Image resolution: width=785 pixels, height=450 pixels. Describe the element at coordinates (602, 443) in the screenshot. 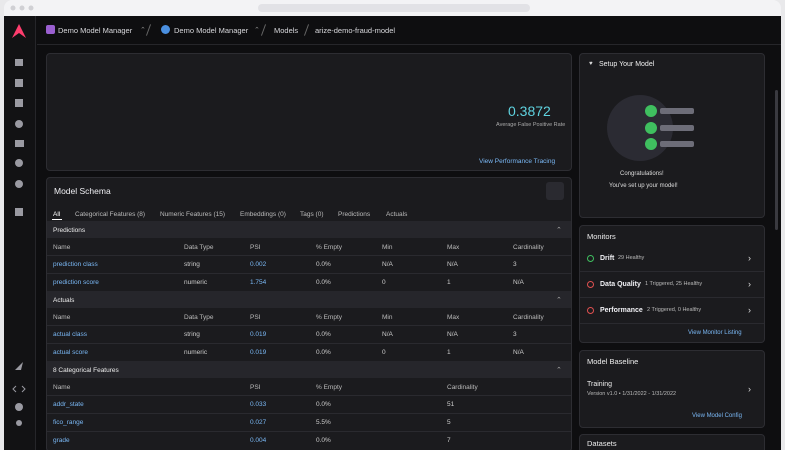

I see `panel-title: Datasets` at that location.